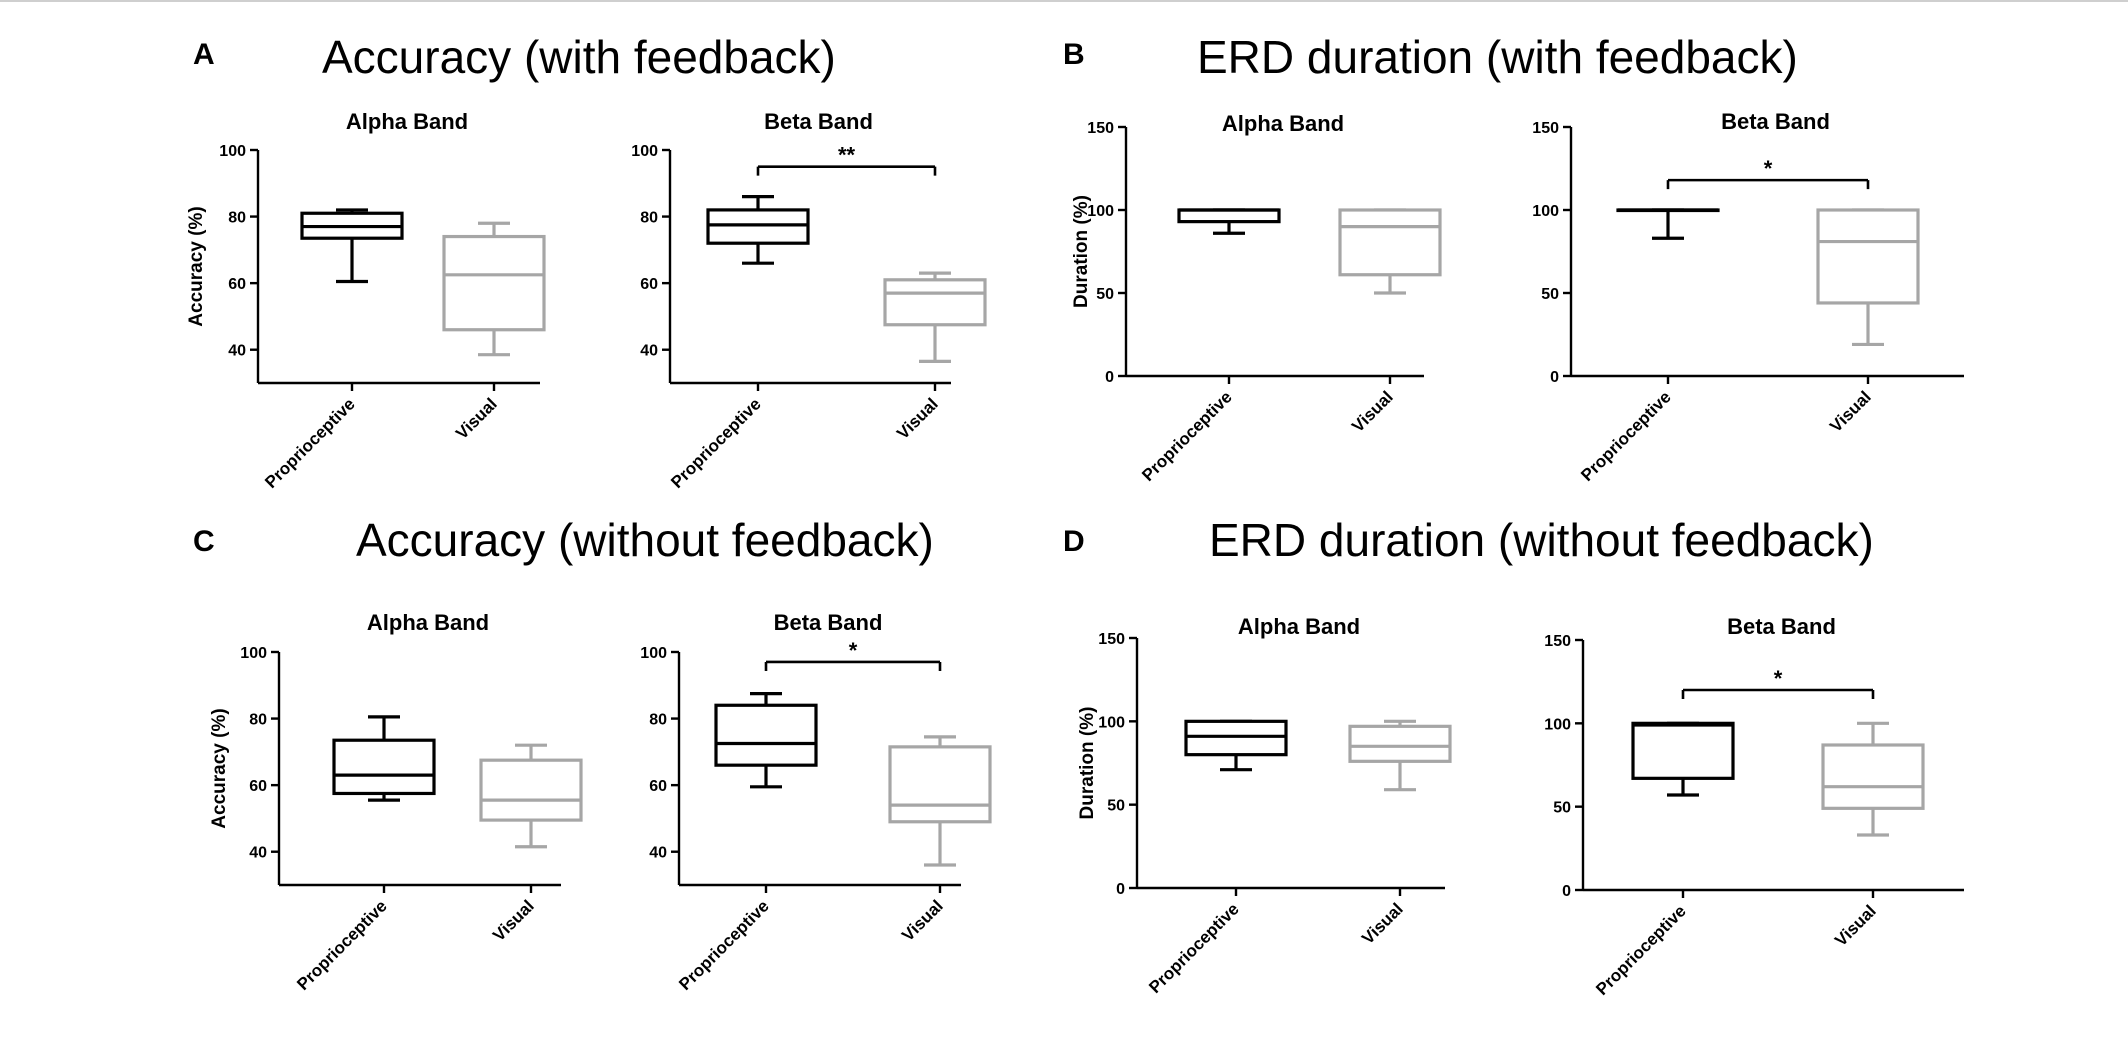 This screenshot has height=1044, width=2128. I want to click on chart-d-beta-significance-bracket, so click(1778, 693).